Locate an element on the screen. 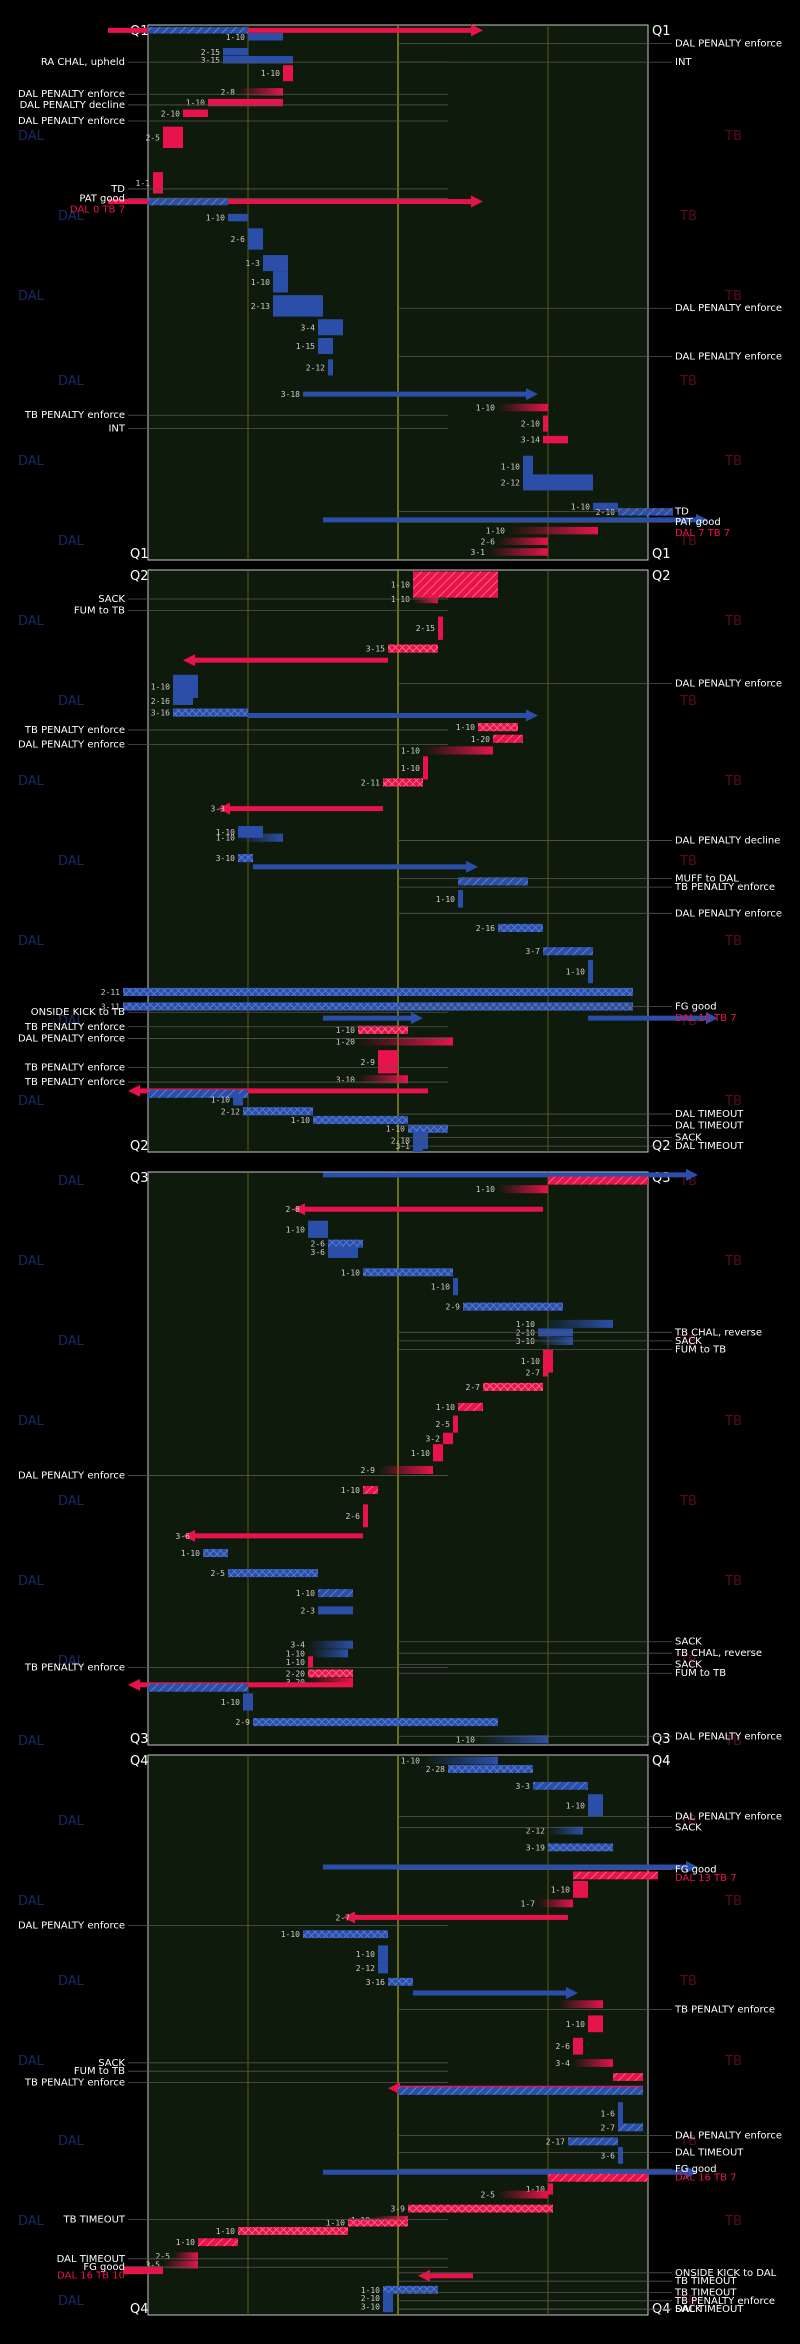 Image resolution: width=800 pixels, height=2344 pixels. down-distance-label: 2-10 is located at coordinates (370, 2298).